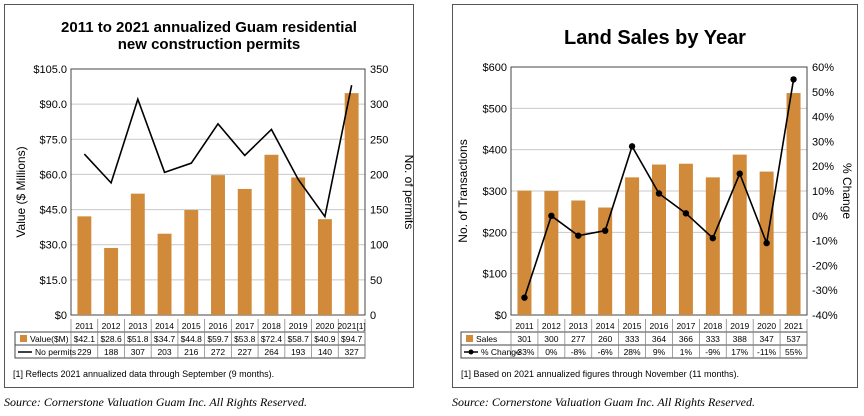 This screenshot has height=416, width=864. Describe the element at coordinates (501, 352) in the screenshot. I see `legend-label: % Change` at that location.